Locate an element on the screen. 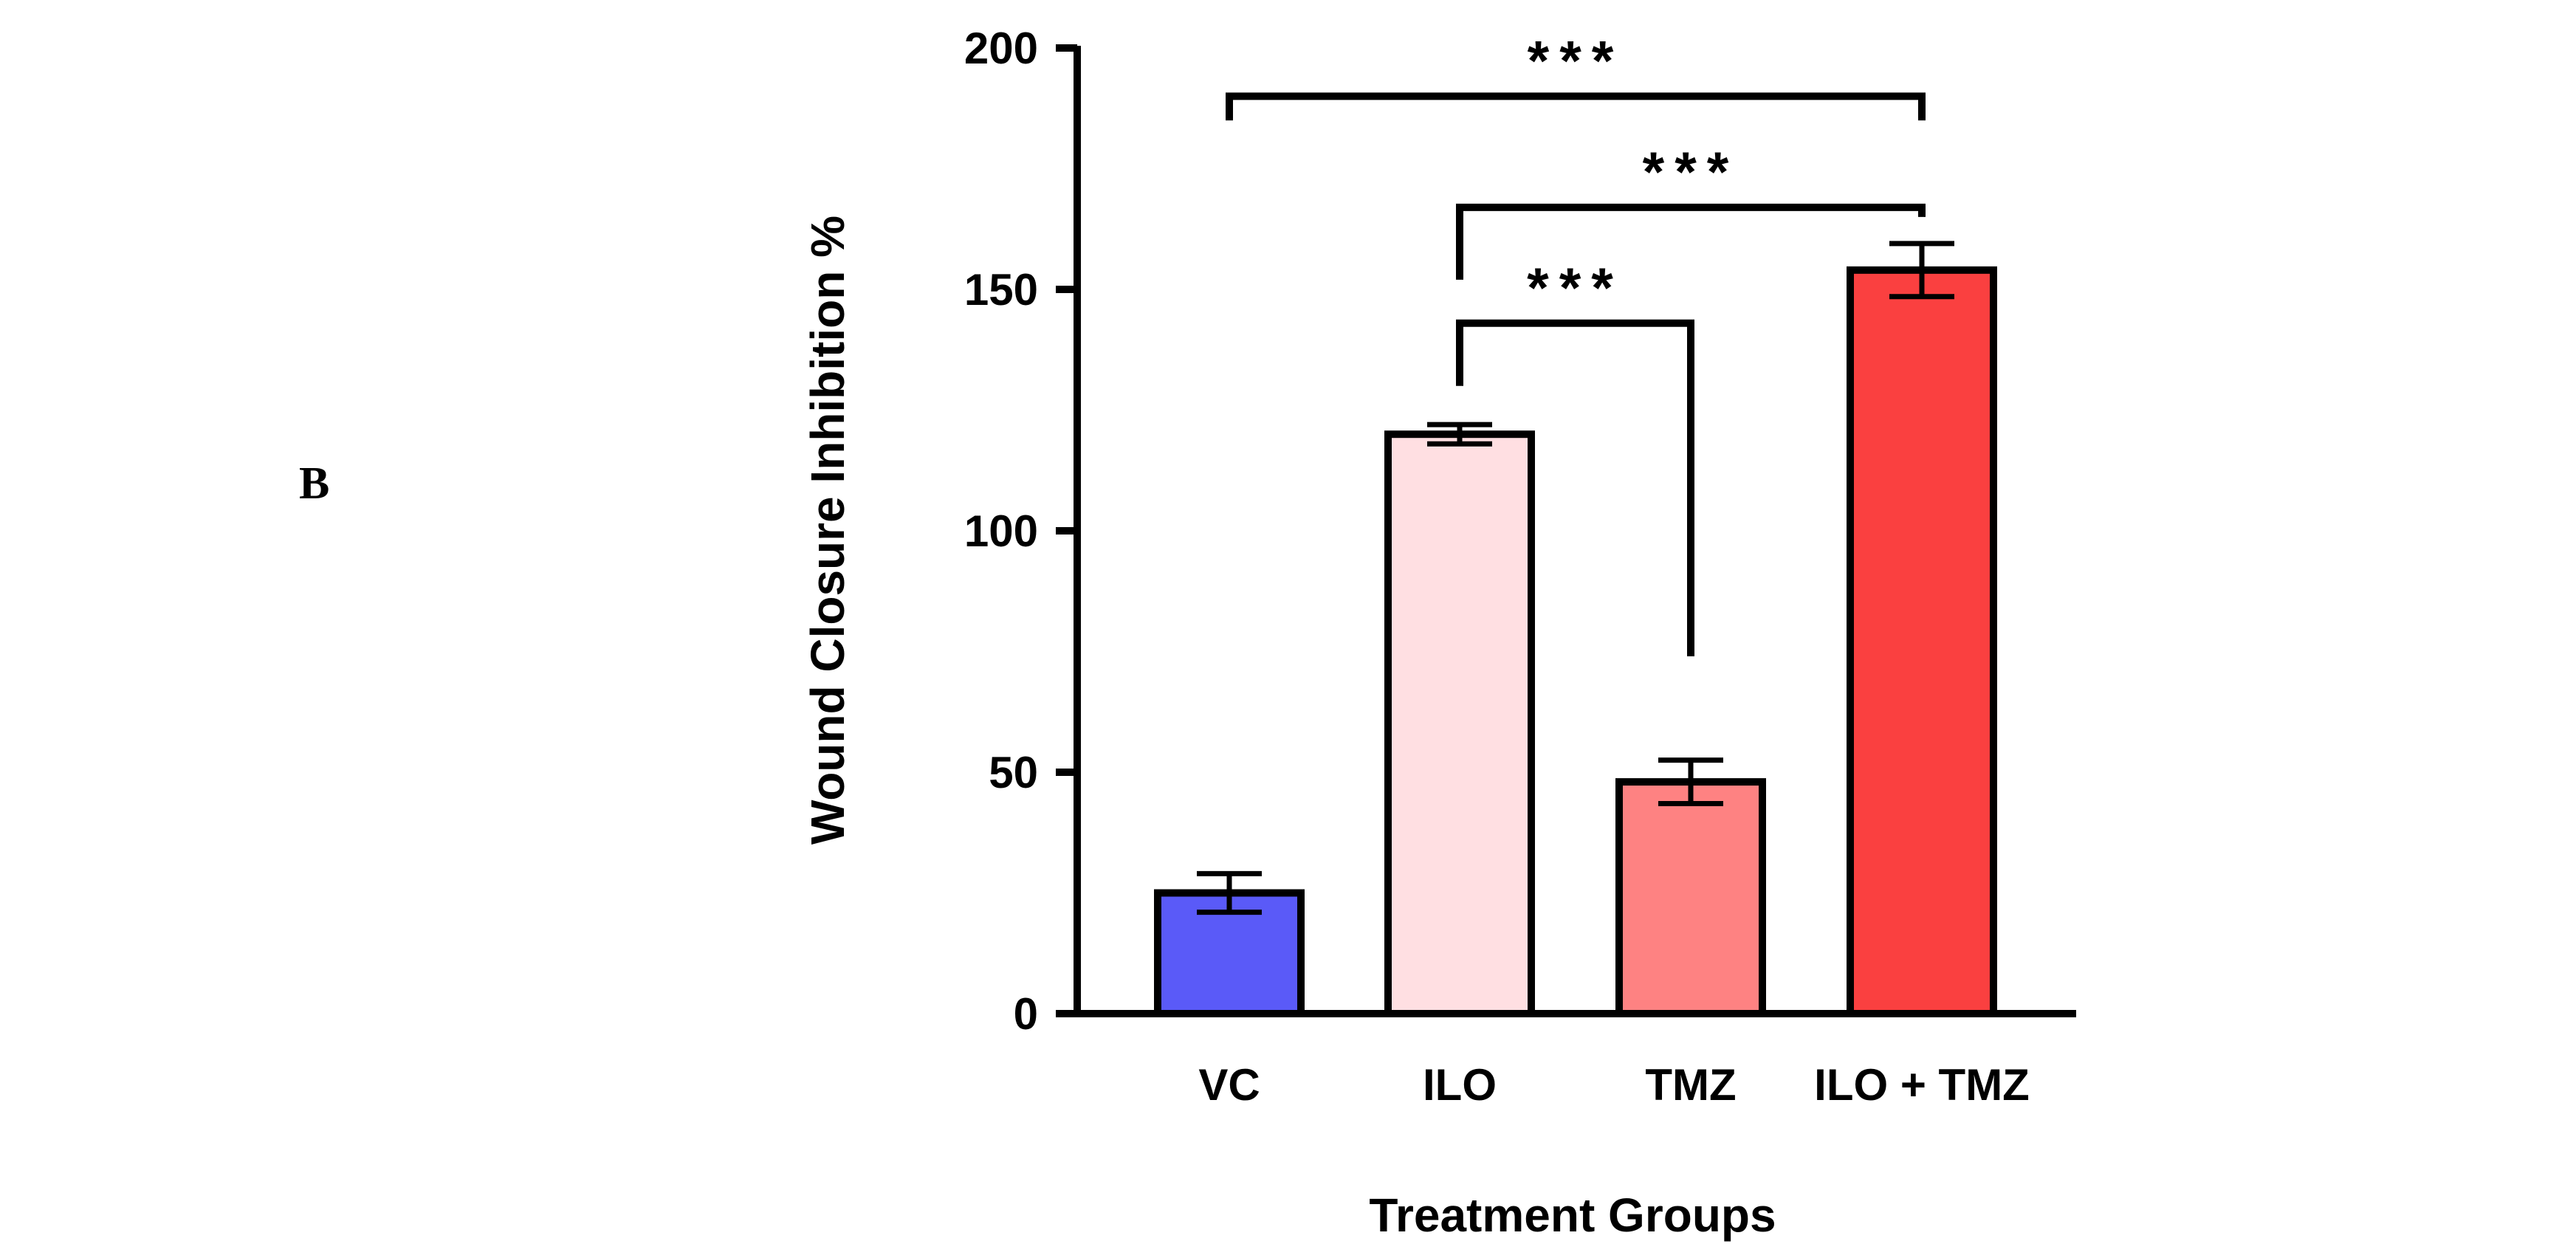  x-tick-label-tmz: TMZ is located at coordinates (1690, 1085).